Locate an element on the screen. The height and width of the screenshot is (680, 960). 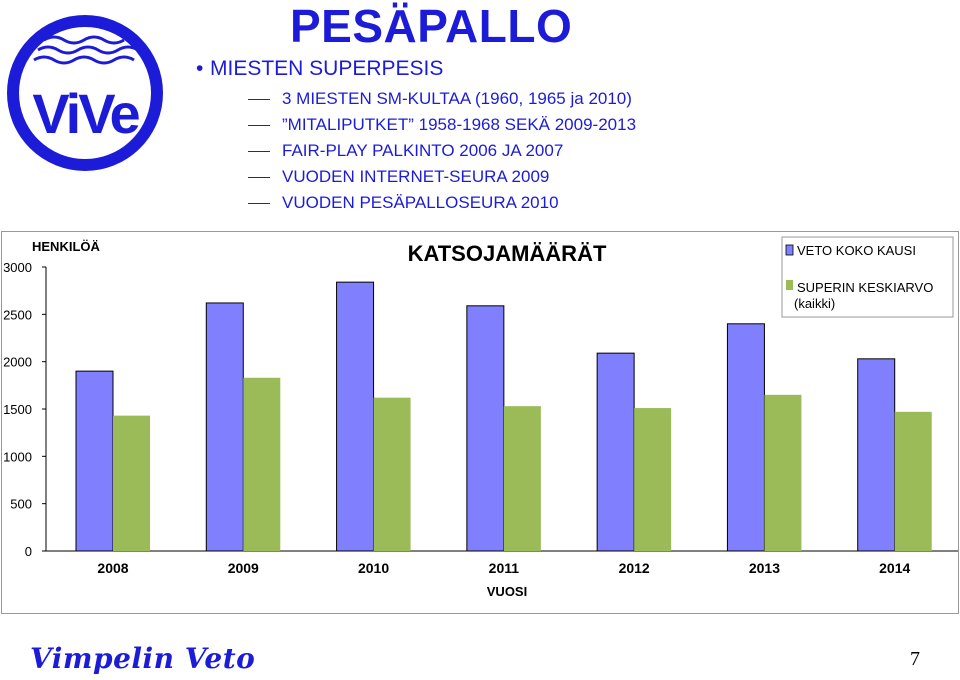
legend-label: VETO KOKO KAUSI is located at coordinates (856, 250).